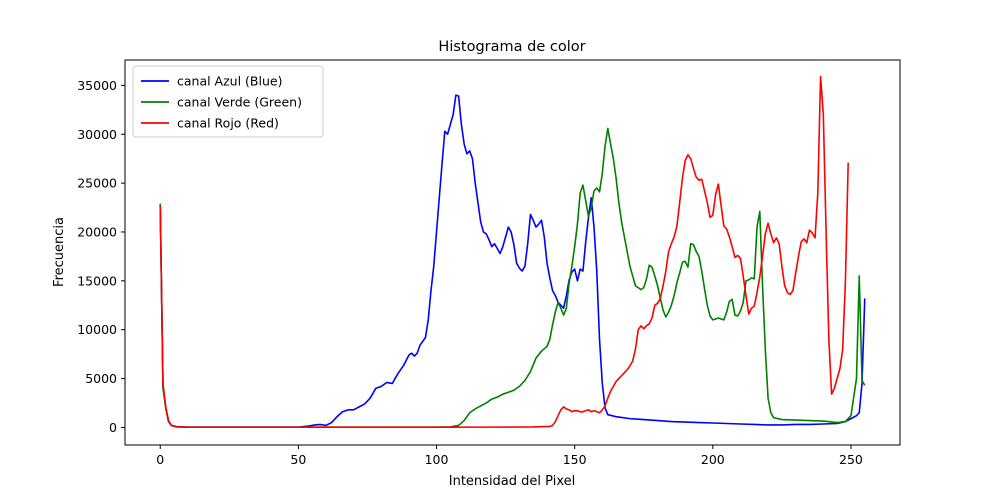 The width and height of the screenshot is (1000, 500). What do you see at coordinates (59, 252) in the screenshot?
I see `y-axis-label: Frecuencia` at bounding box center [59, 252].